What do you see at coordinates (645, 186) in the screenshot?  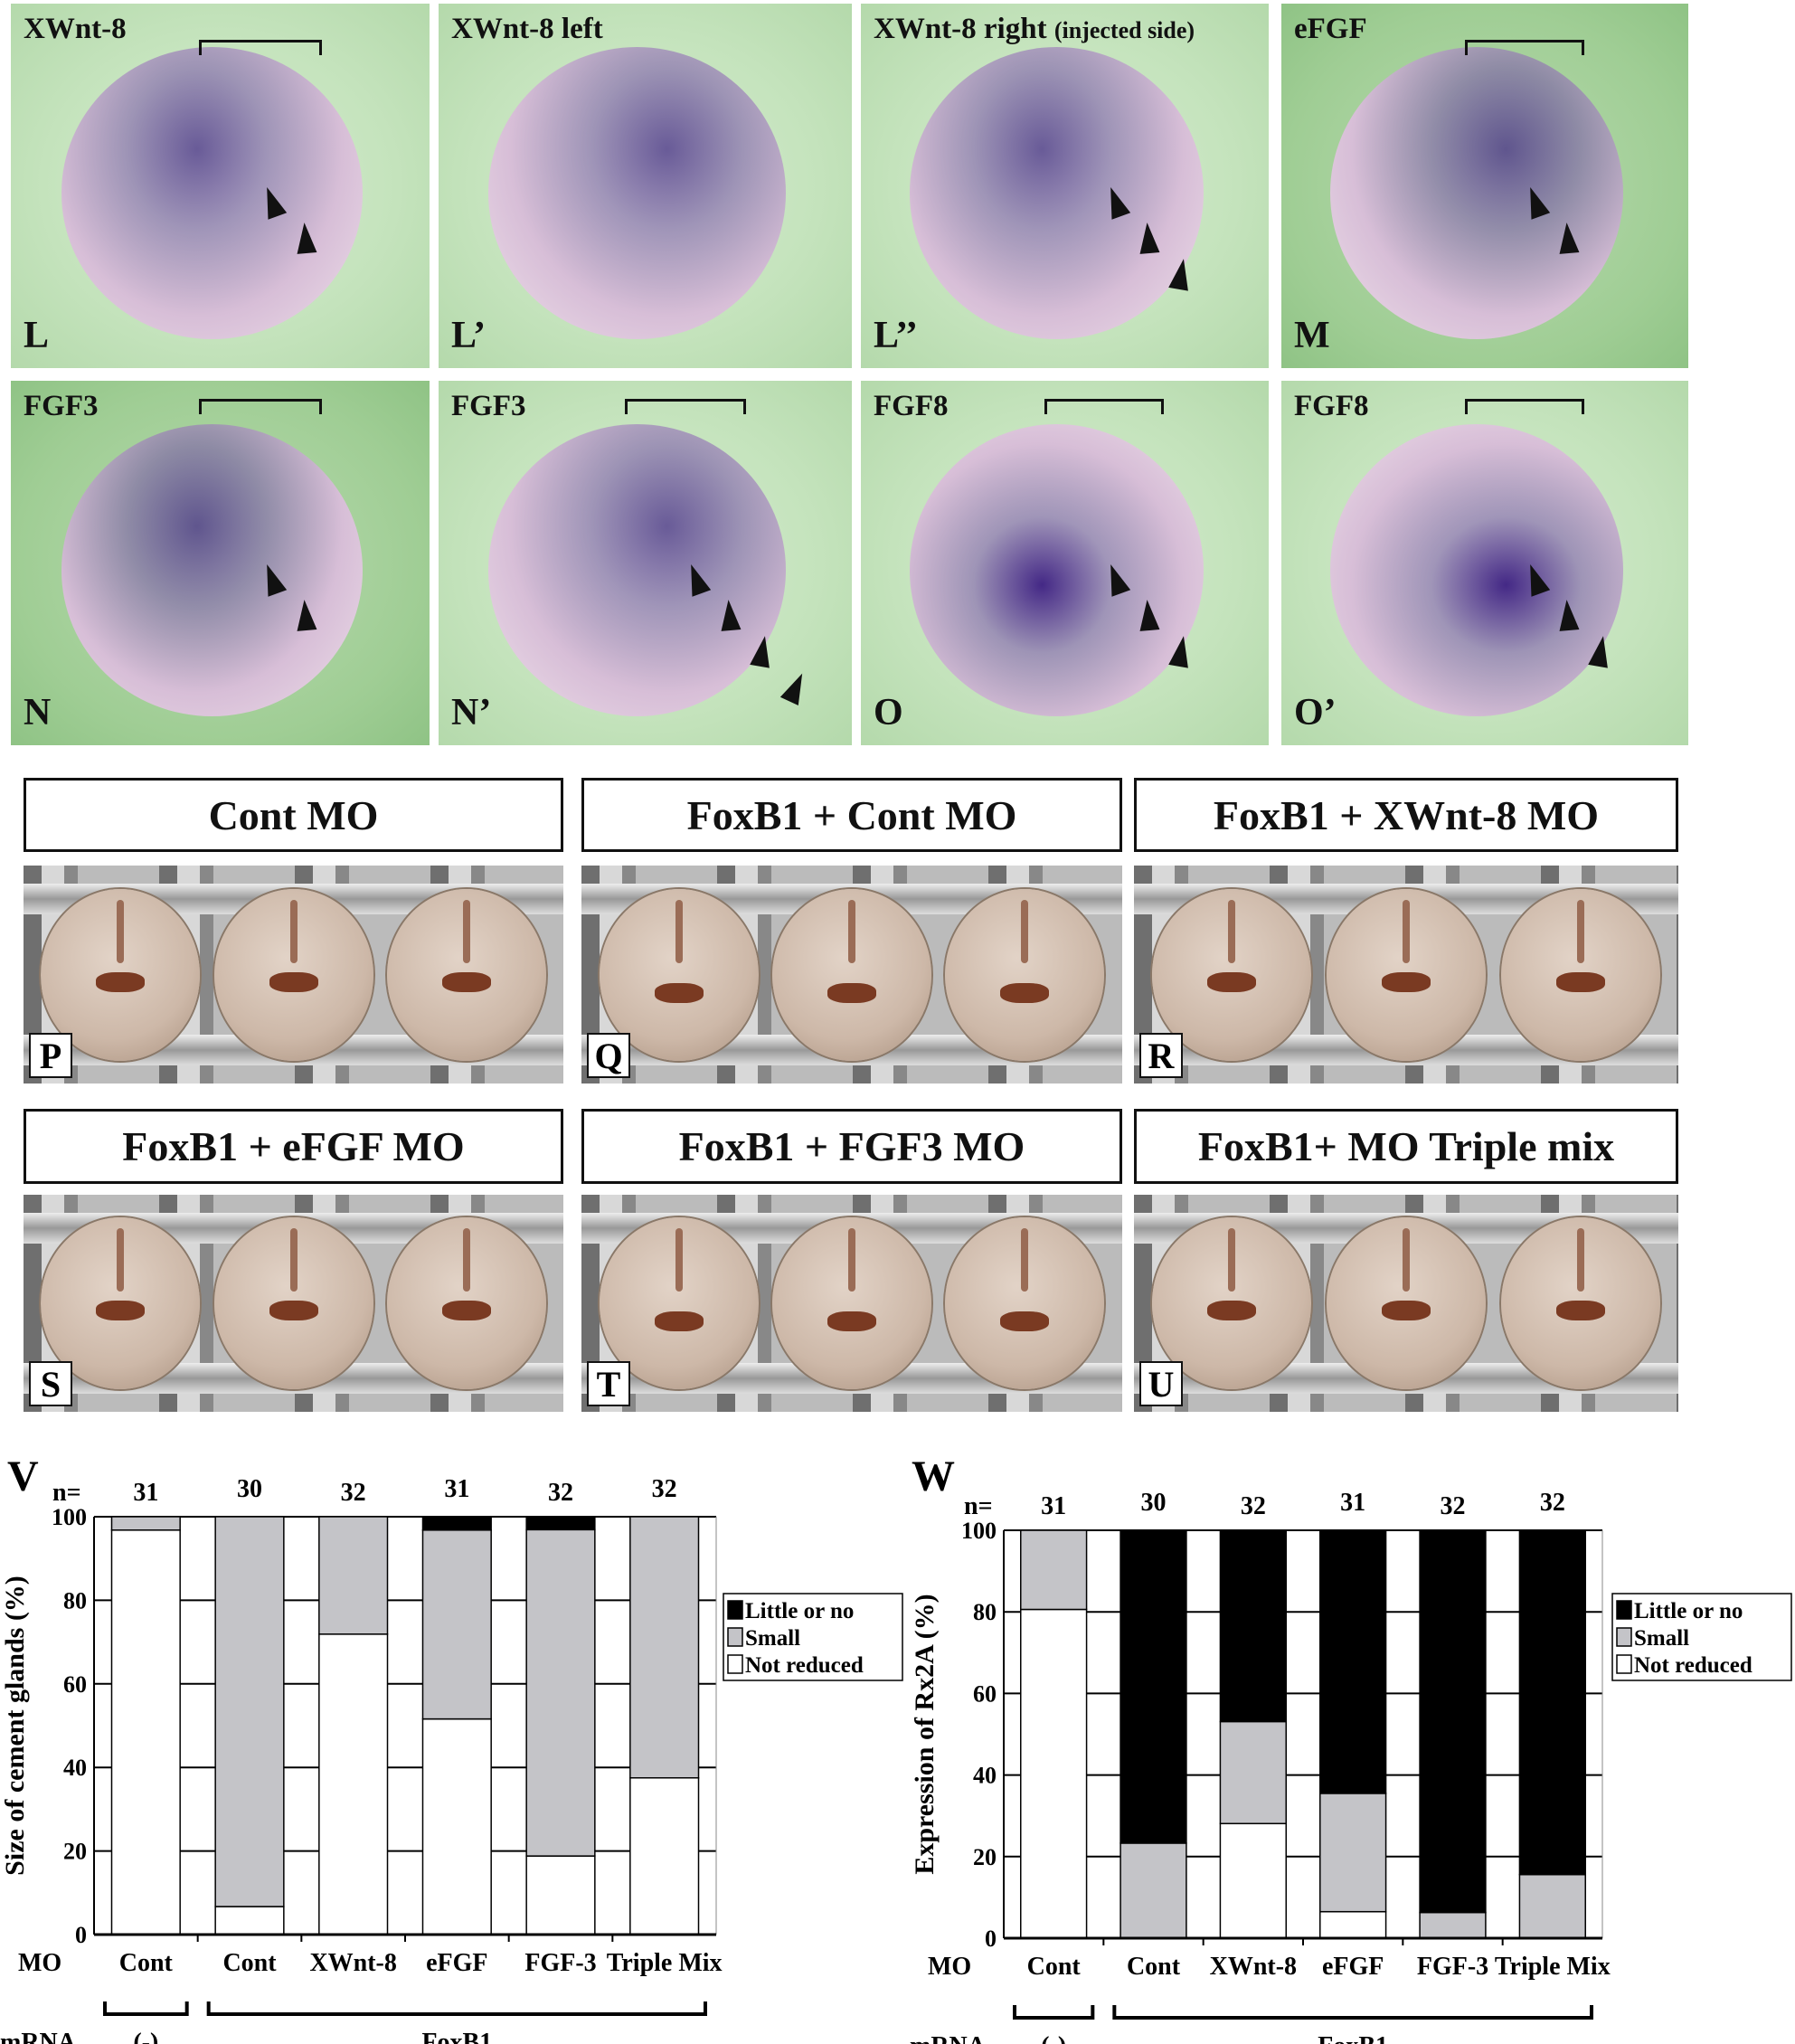 I see `ish-panel: XWnt-8 left L’` at bounding box center [645, 186].